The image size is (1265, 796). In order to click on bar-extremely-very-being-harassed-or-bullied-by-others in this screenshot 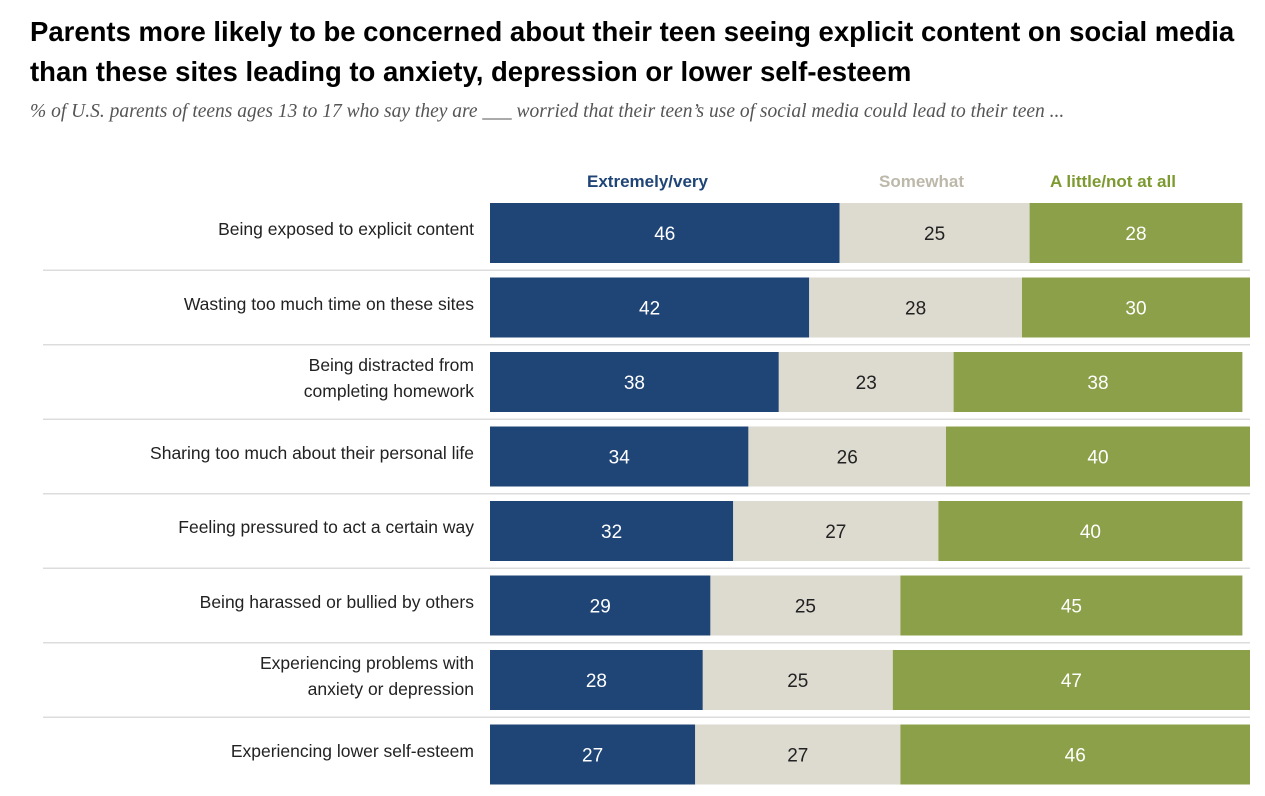, I will do `click(600, 605)`.